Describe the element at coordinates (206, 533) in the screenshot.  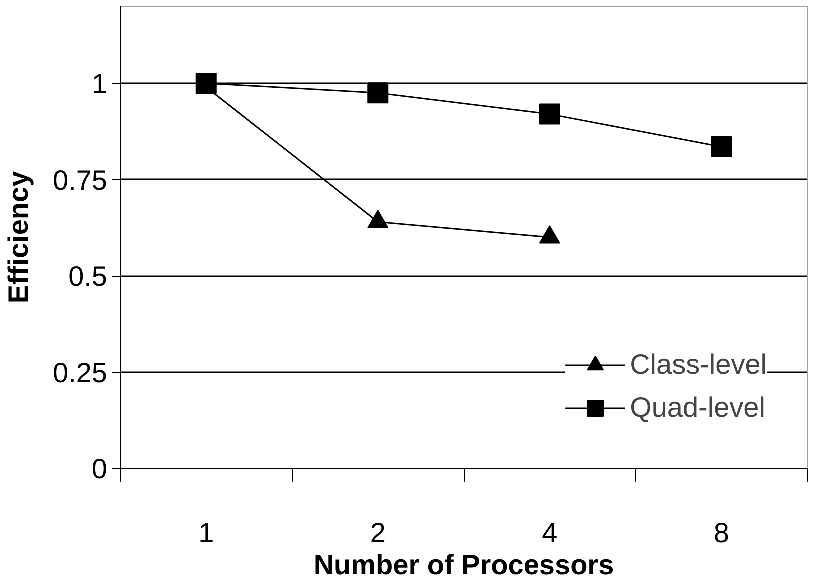
I see `x-tick-label: 1` at that location.